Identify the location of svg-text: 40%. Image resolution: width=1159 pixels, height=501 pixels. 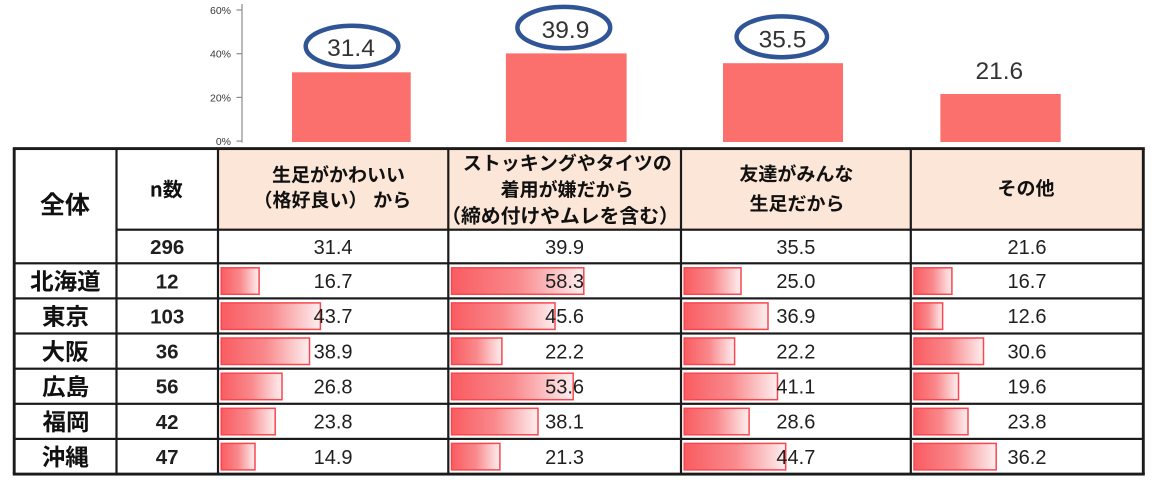
(220, 55).